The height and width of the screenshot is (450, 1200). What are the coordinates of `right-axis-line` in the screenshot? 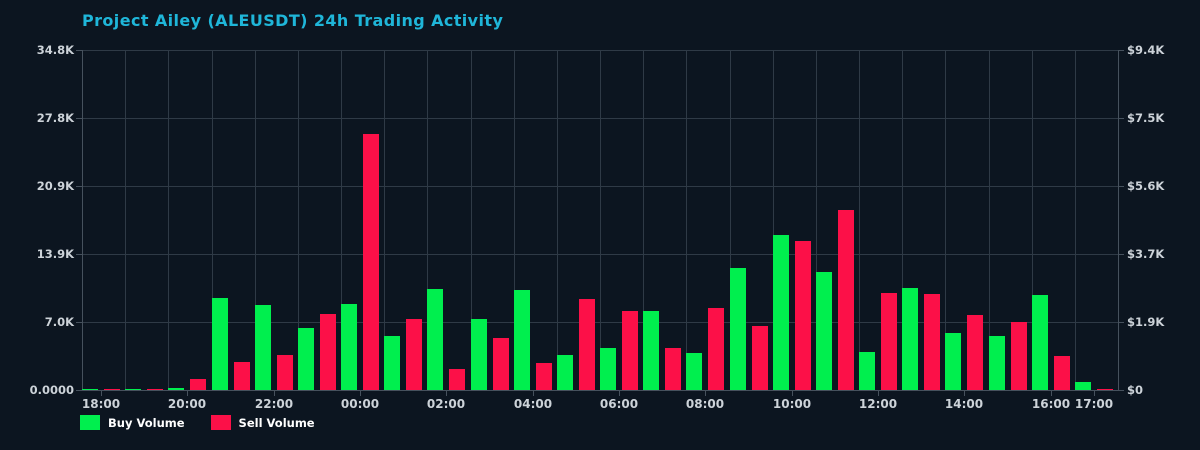 It's located at (1118, 220).